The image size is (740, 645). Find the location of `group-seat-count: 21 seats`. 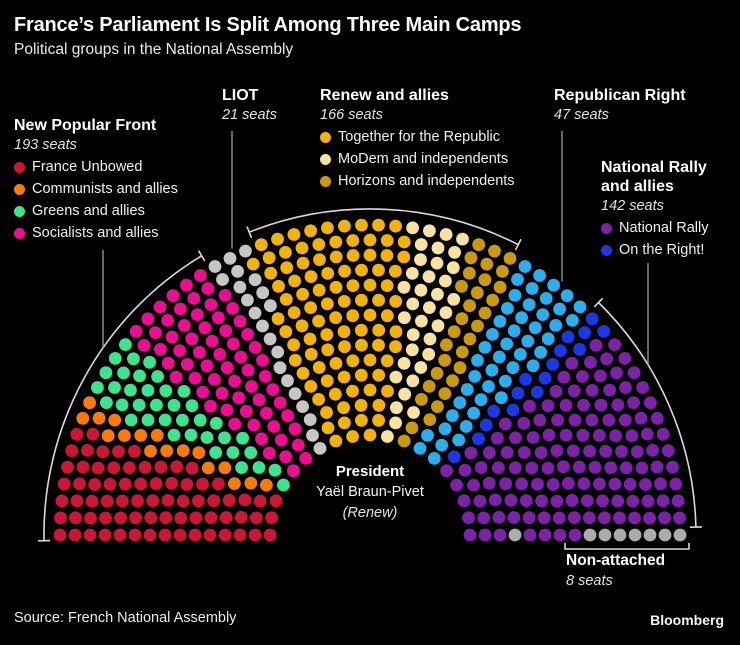

group-seat-count: 21 seats is located at coordinates (249, 115).